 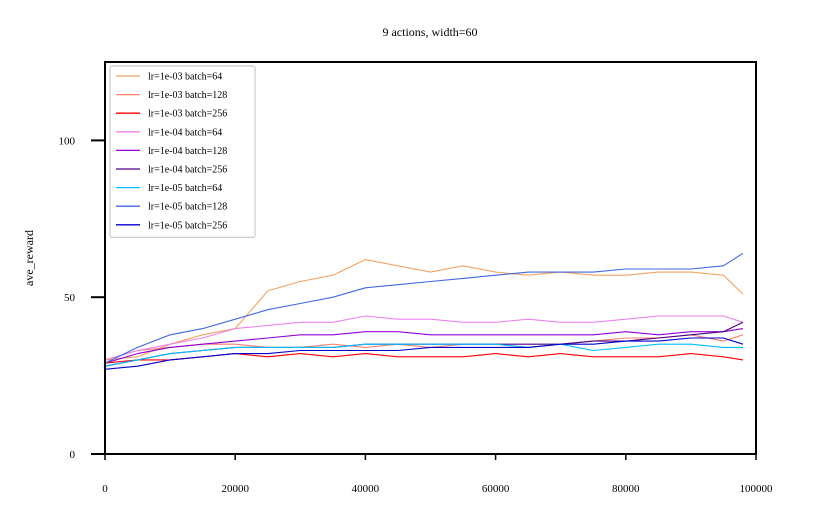 What do you see at coordinates (187, 114) in the screenshot?
I see `legend-label: lr=1e-03 batch=256` at bounding box center [187, 114].